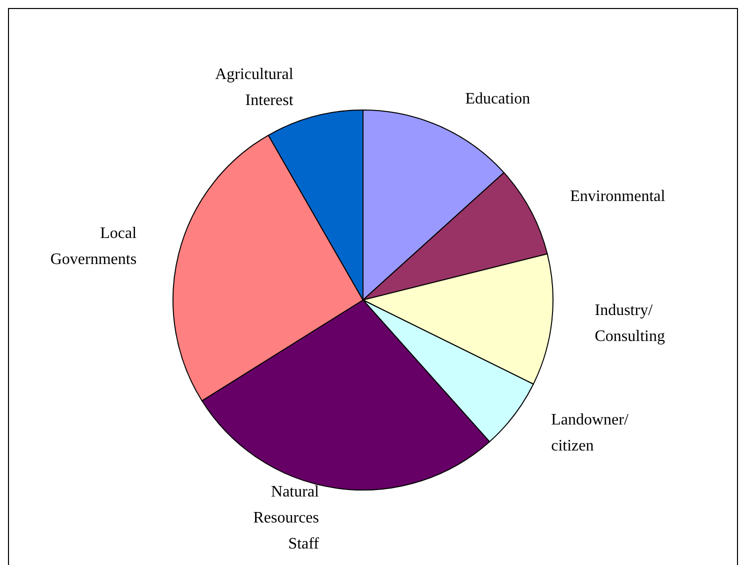 The image size is (741, 565). Describe the element at coordinates (590, 433) in the screenshot. I see `slice-label: Landowner/ citizen` at that location.